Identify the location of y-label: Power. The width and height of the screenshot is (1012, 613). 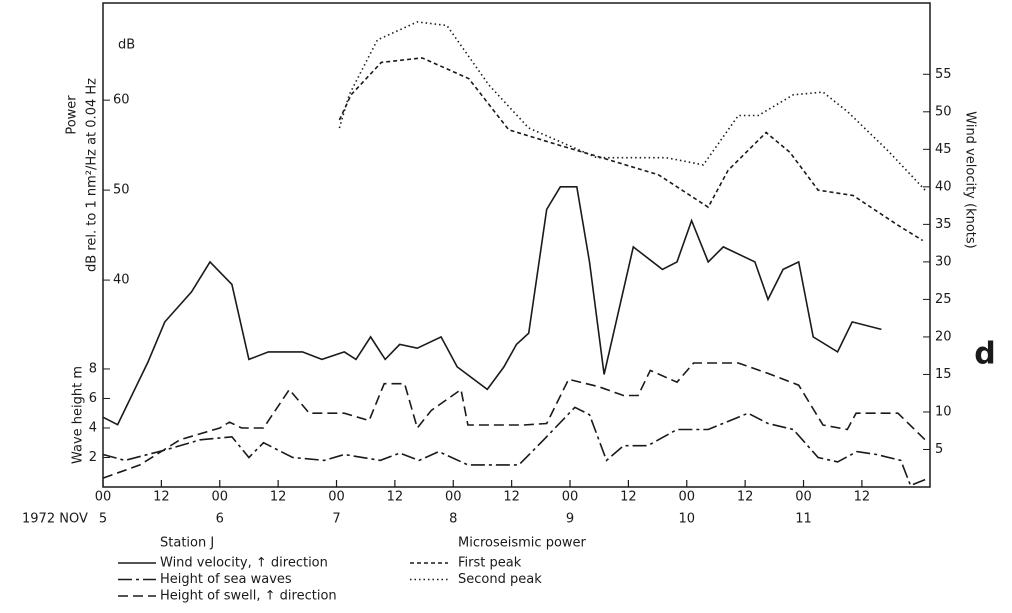
(72, 115).